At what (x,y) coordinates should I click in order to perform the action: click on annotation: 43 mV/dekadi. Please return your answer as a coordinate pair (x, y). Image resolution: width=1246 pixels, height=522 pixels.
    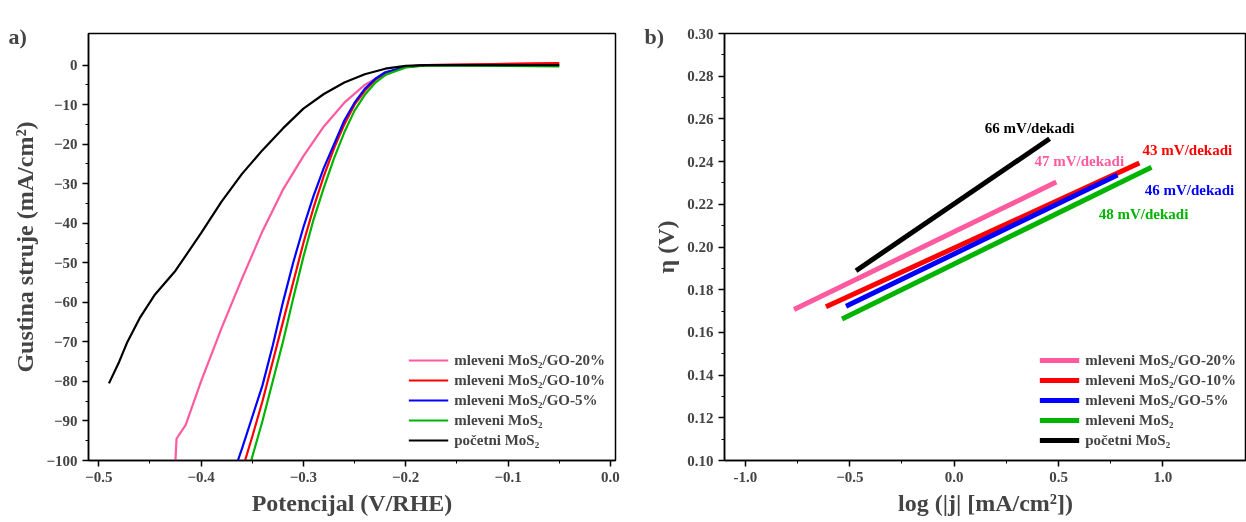
    Looking at the image, I should click on (1187, 150).